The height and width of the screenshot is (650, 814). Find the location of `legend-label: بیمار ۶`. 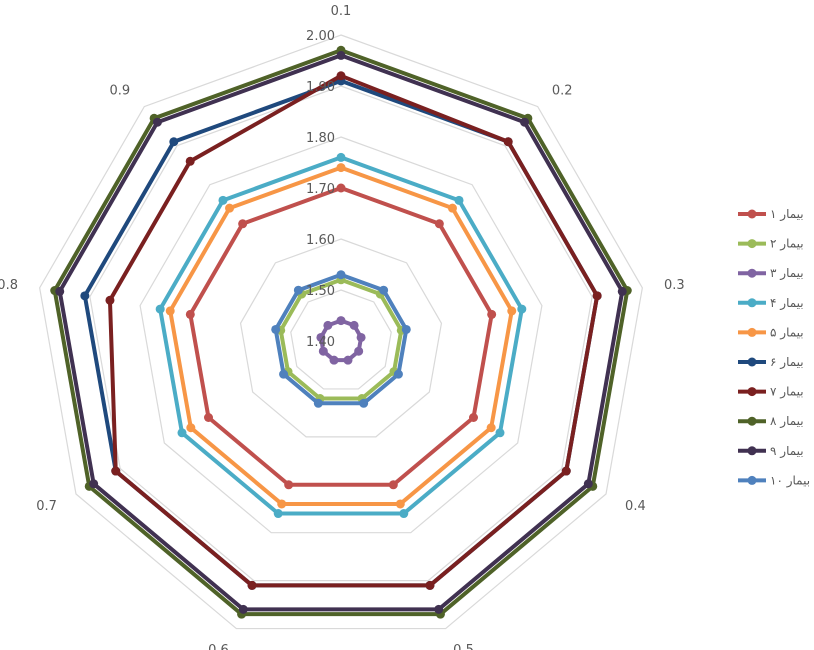

legend-label: بیمار ۶ is located at coordinates (787, 362).